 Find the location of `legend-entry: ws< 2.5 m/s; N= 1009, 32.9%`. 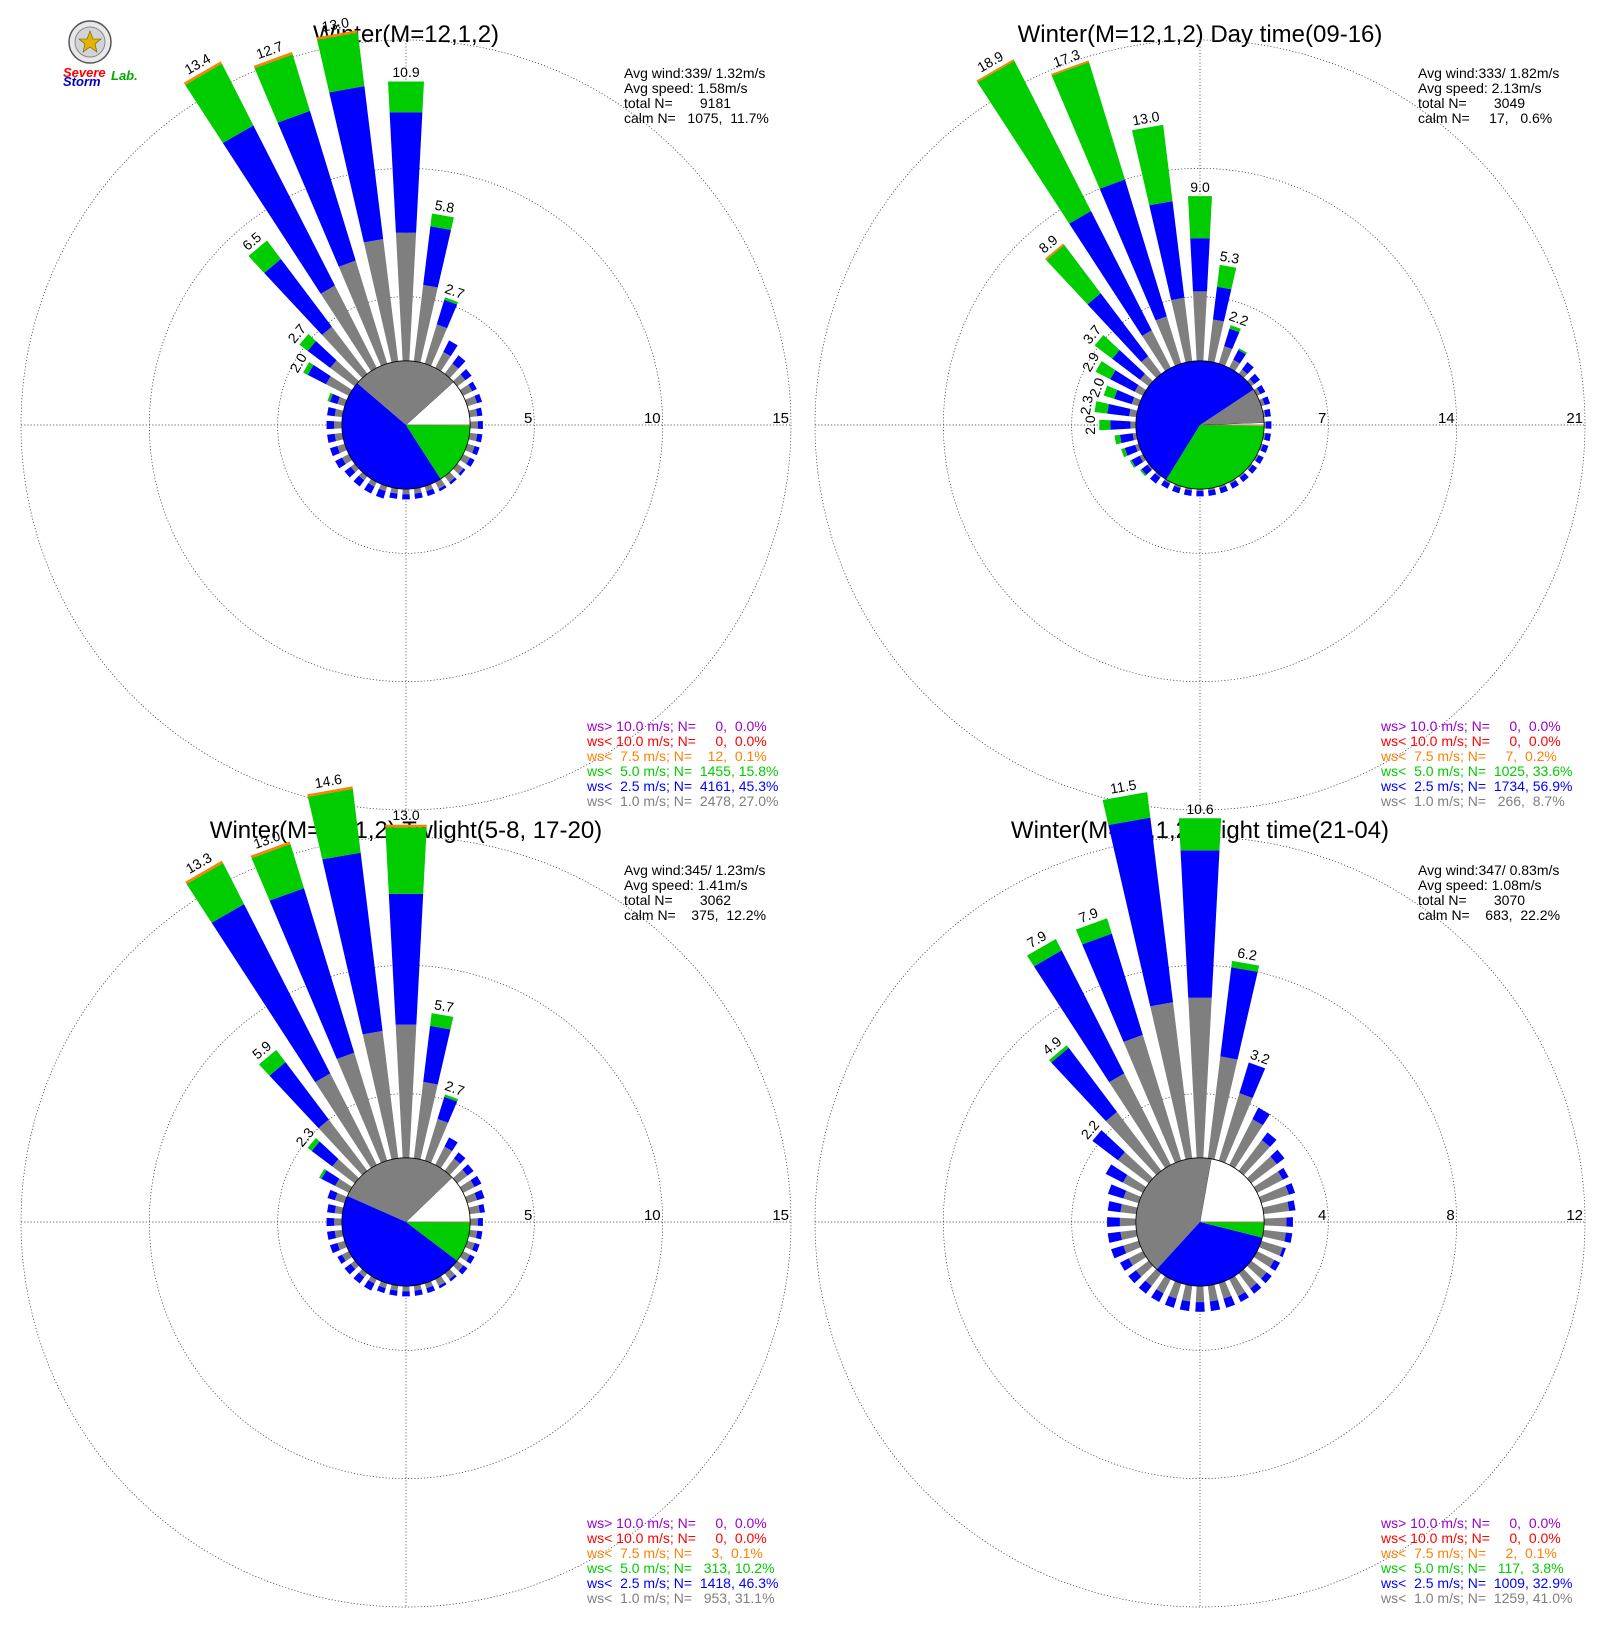

legend-entry: ws< 2.5 m/s; N= 1009, 32.9% is located at coordinates (1476, 1583).